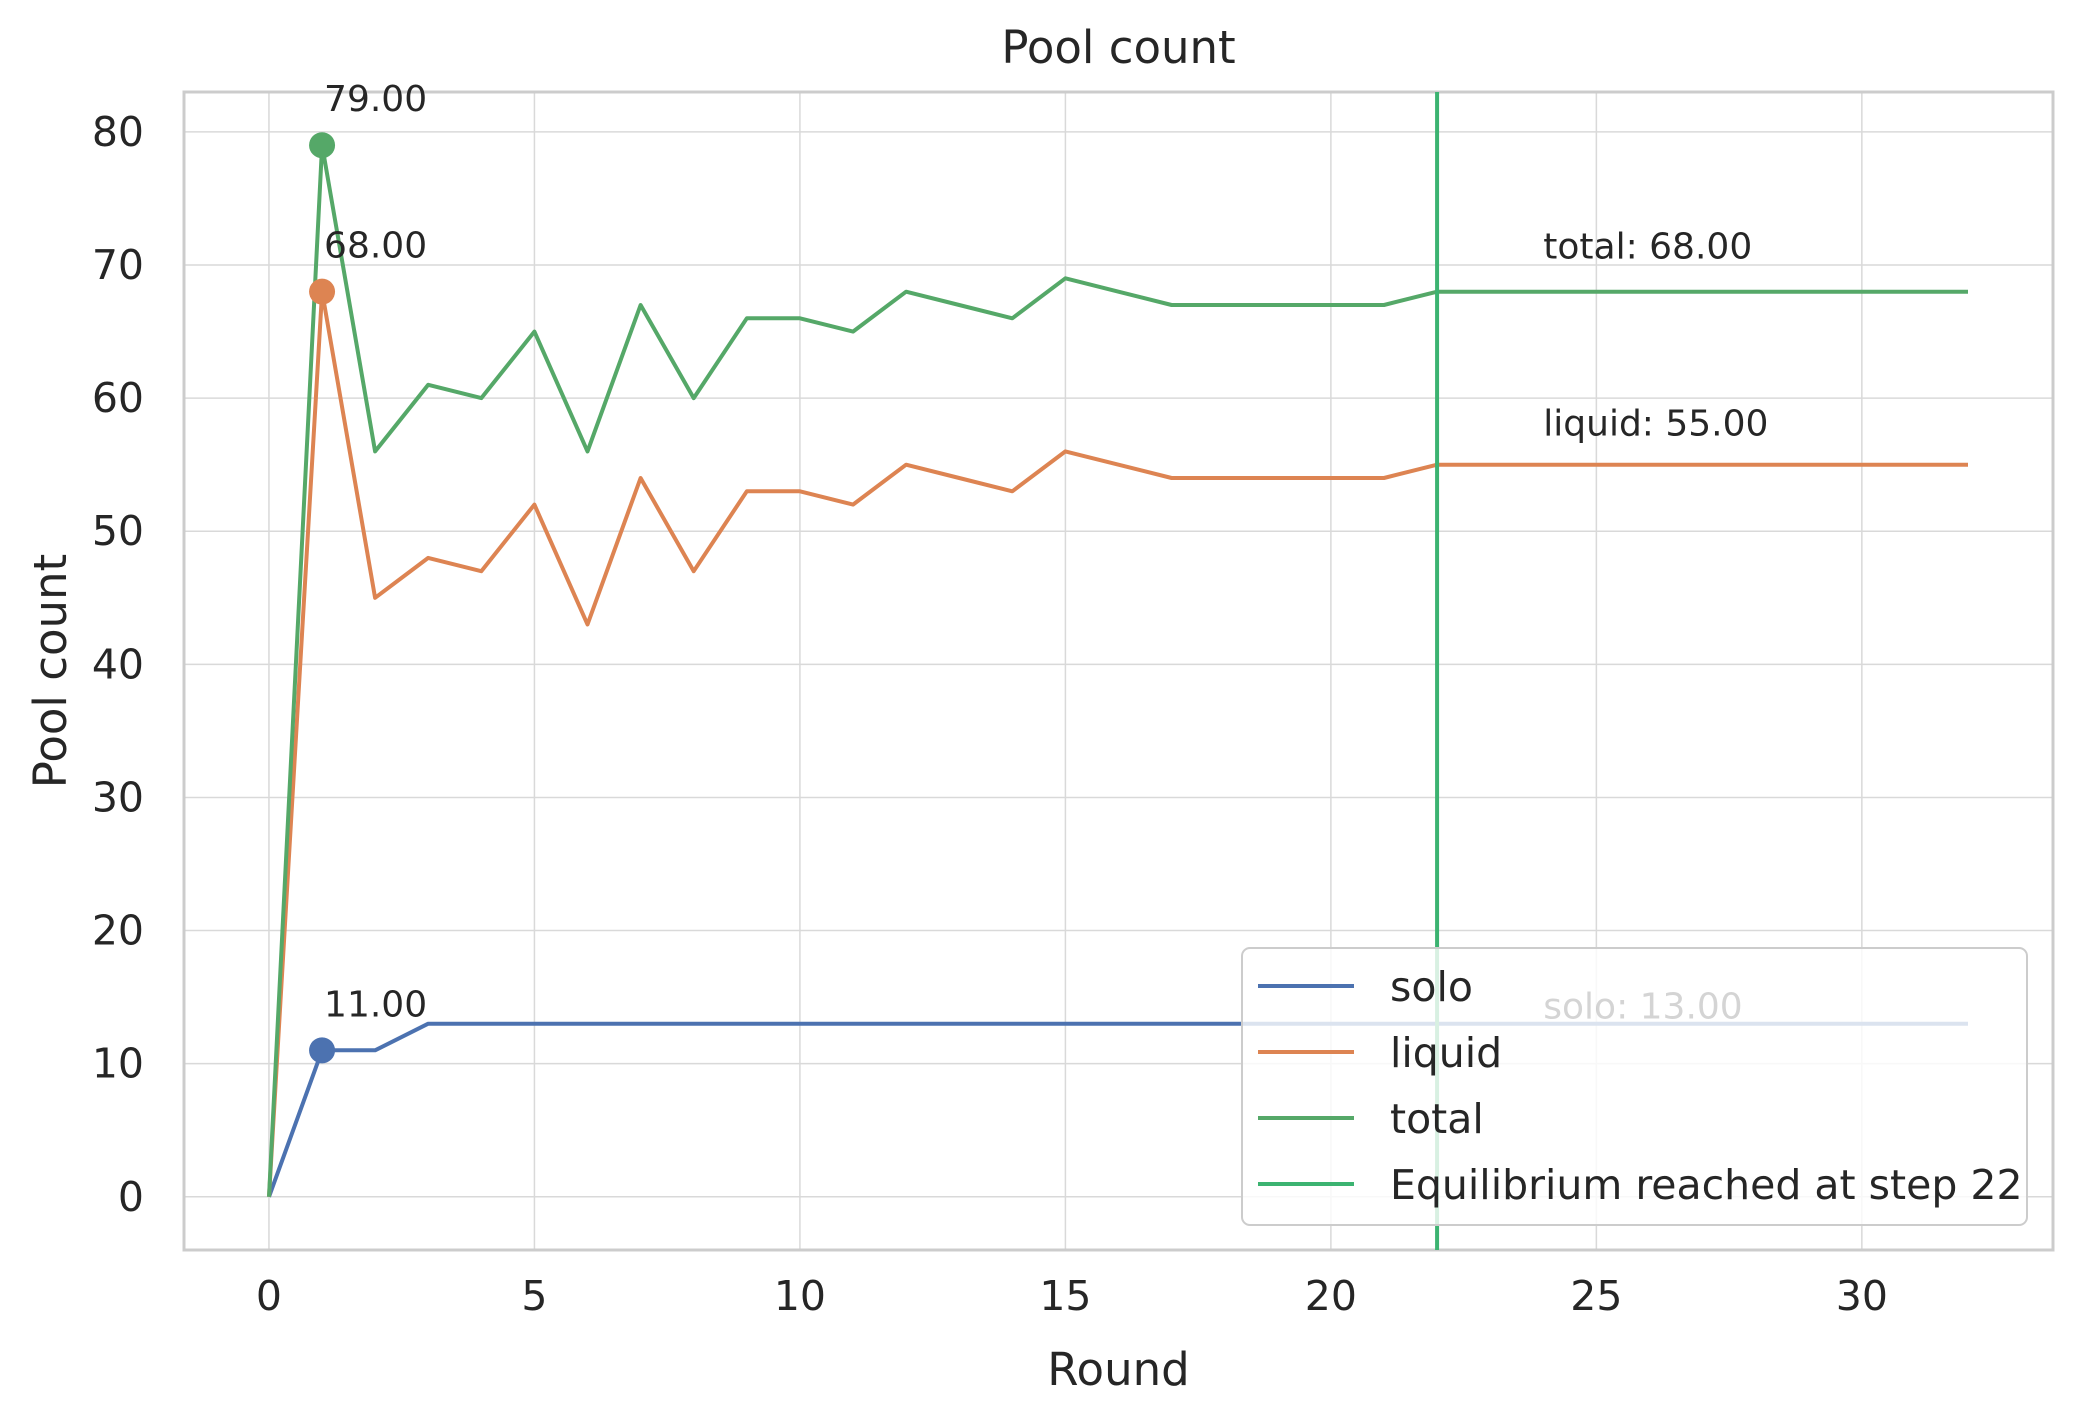 The height and width of the screenshot is (1421, 2073). What do you see at coordinates (322, 145) in the screenshot?
I see `peak-marker-total` at bounding box center [322, 145].